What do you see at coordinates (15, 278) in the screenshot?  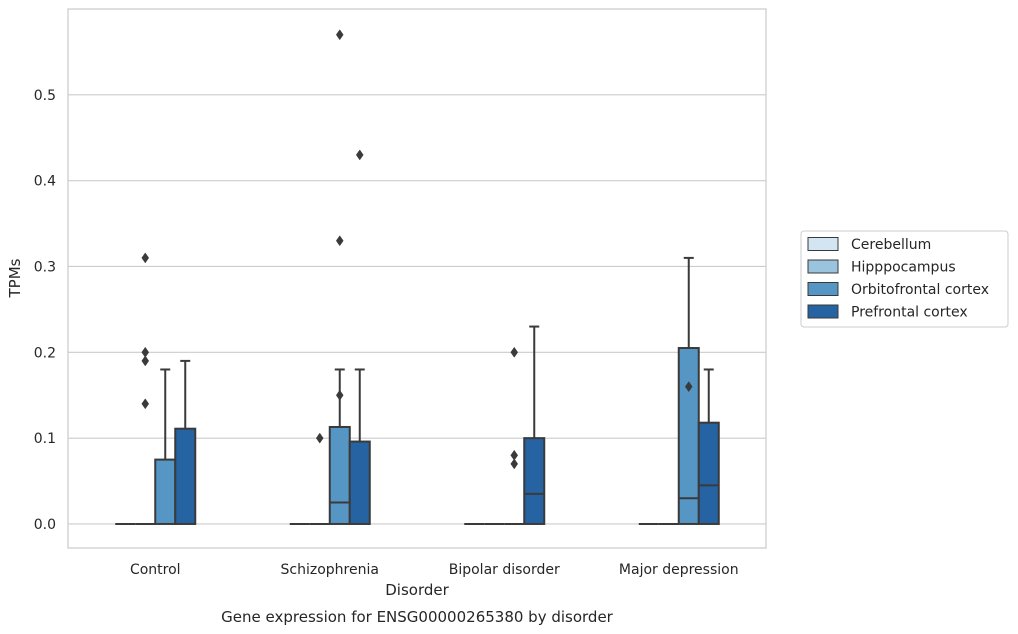 I see `y-axis-label: TPMs` at bounding box center [15, 278].